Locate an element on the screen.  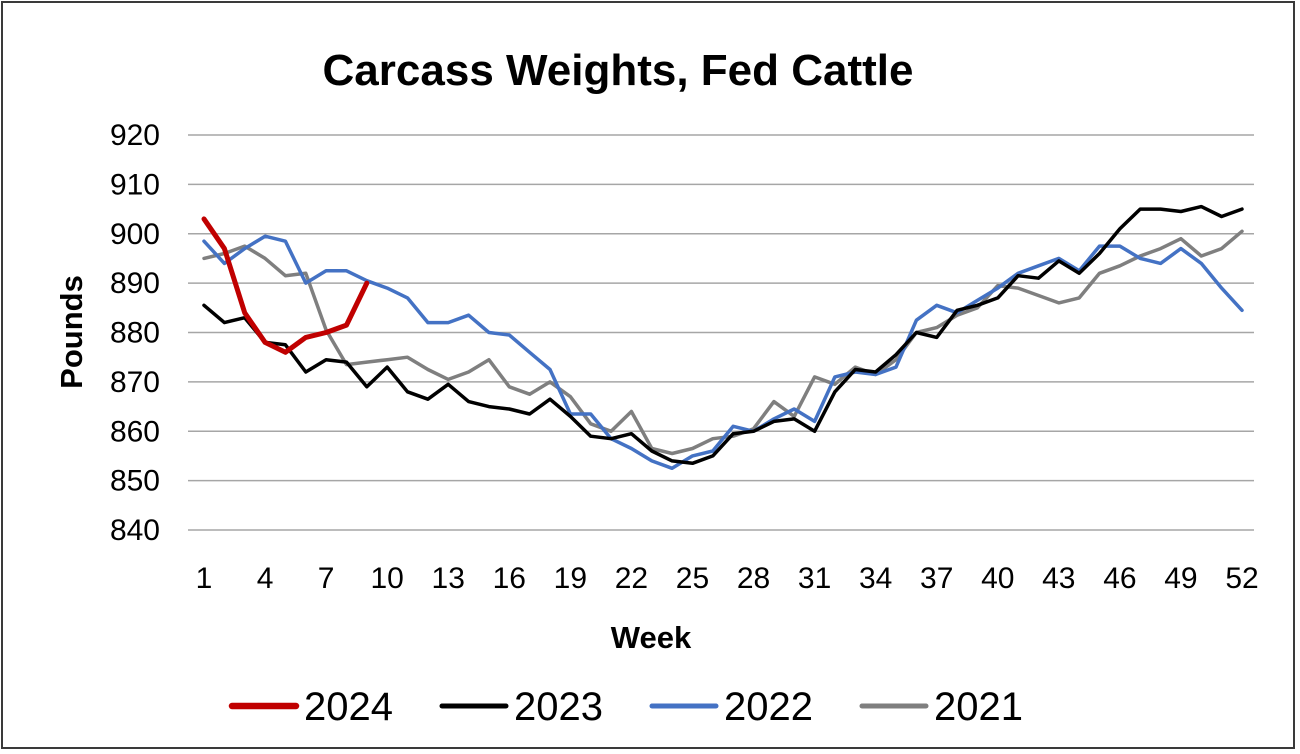
legend-item-2021: 2021 is located at coordinates (941, 707).